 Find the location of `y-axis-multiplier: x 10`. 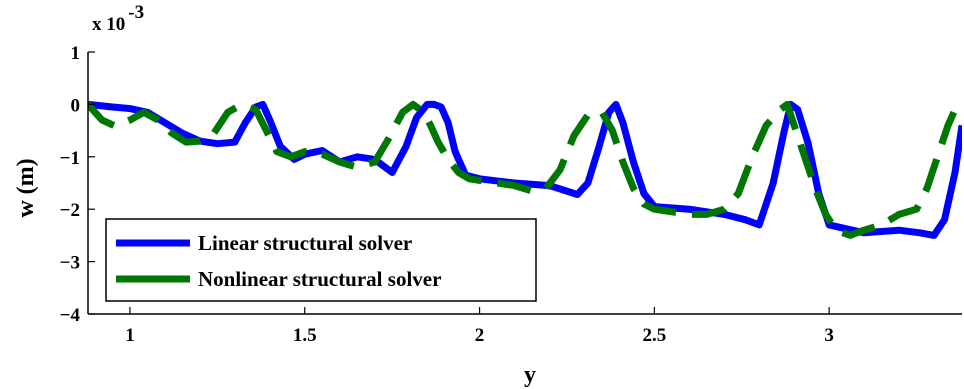

y-axis-multiplier: x 10 is located at coordinates (108, 24).